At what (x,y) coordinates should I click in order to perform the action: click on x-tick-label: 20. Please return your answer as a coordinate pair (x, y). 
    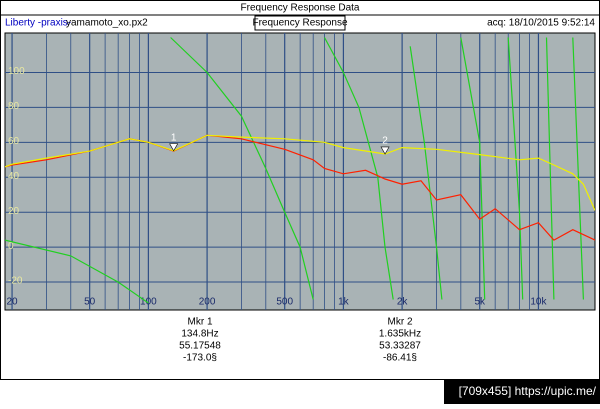
    Looking at the image, I should click on (12, 302).